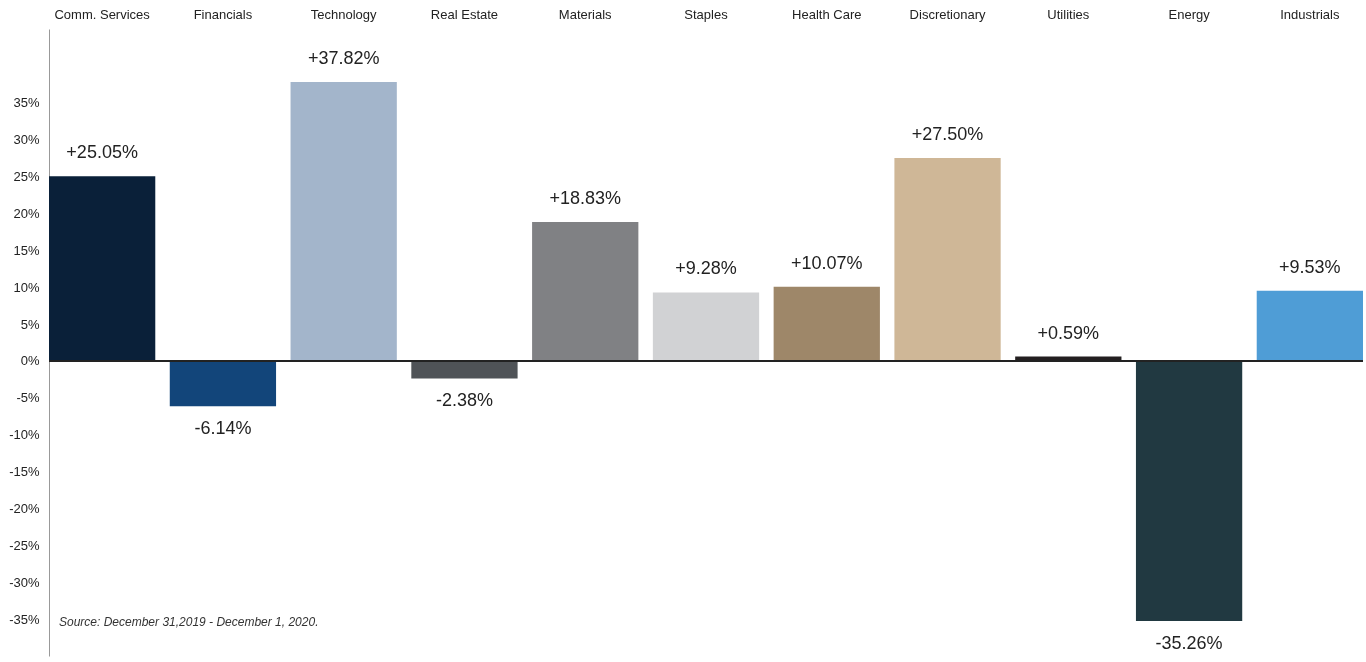 The image size is (1366, 662). What do you see at coordinates (343, 57) in the screenshot?
I see `data-label: +37.82%` at bounding box center [343, 57].